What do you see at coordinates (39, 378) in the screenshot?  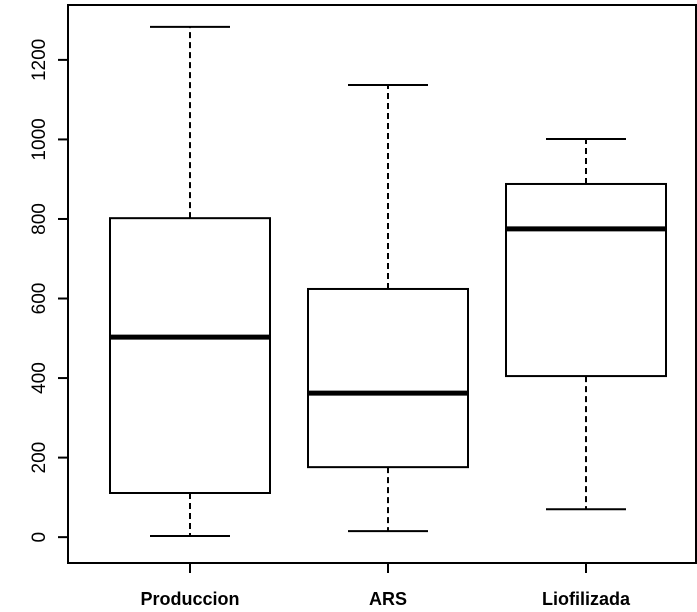 I see `y-tick-label: 400` at bounding box center [39, 378].